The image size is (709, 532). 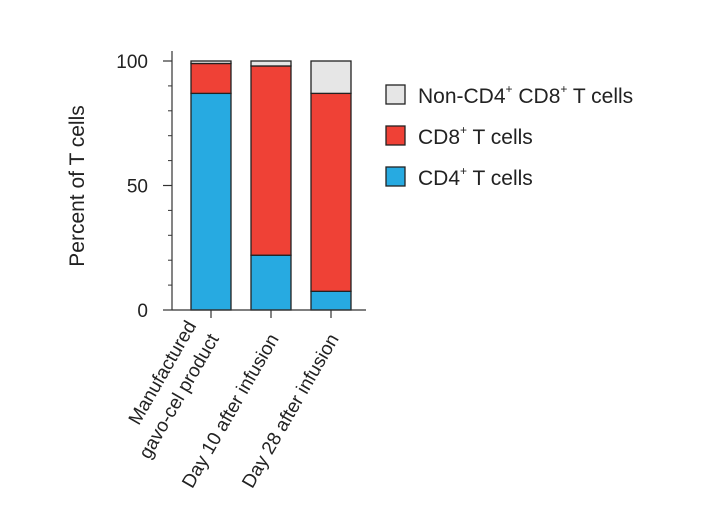 I want to click on legend-entry: Non-CD4+ CD8+ T cells, so click(x=525, y=95).